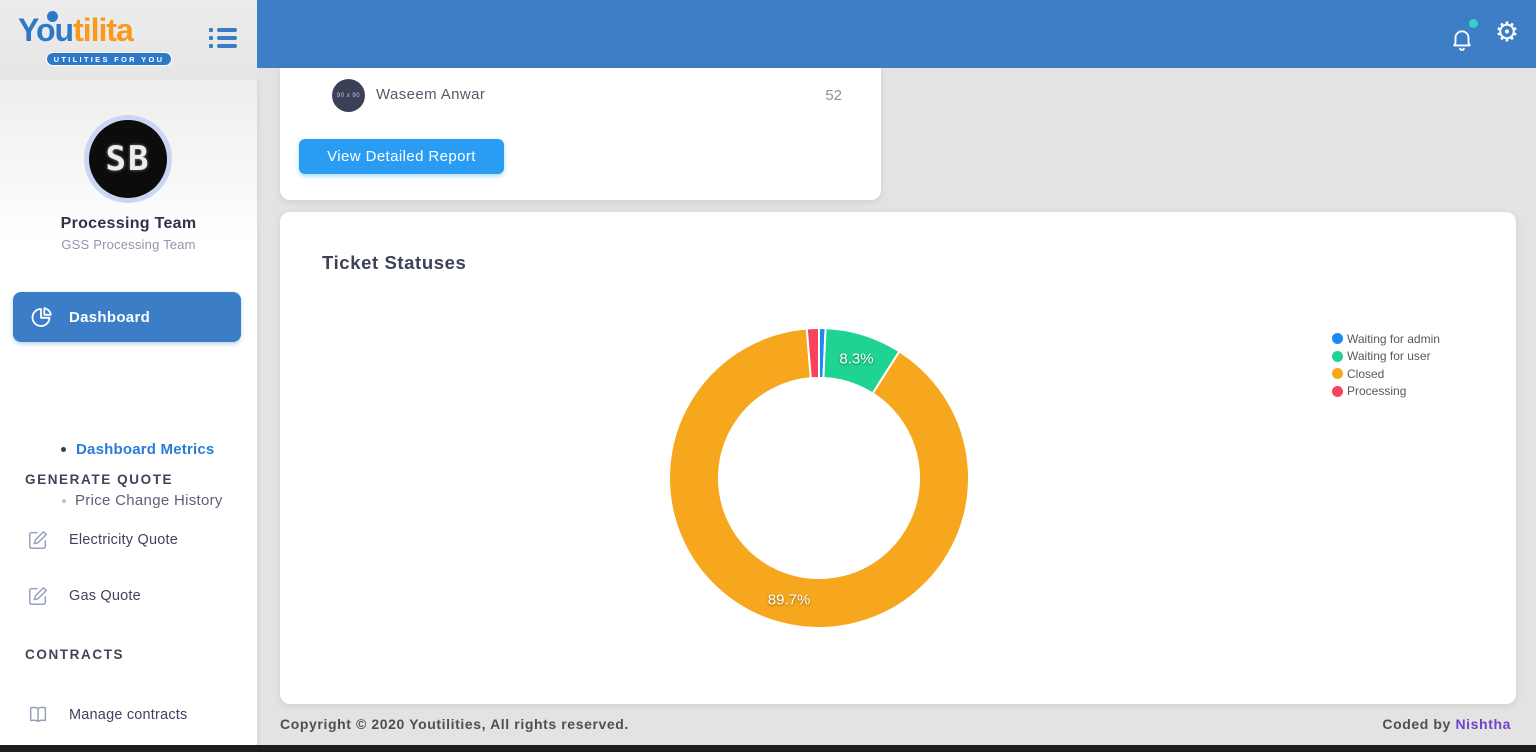  What do you see at coordinates (833, 95) in the screenshot?
I see `user-ticket-count: 52` at bounding box center [833, 95].